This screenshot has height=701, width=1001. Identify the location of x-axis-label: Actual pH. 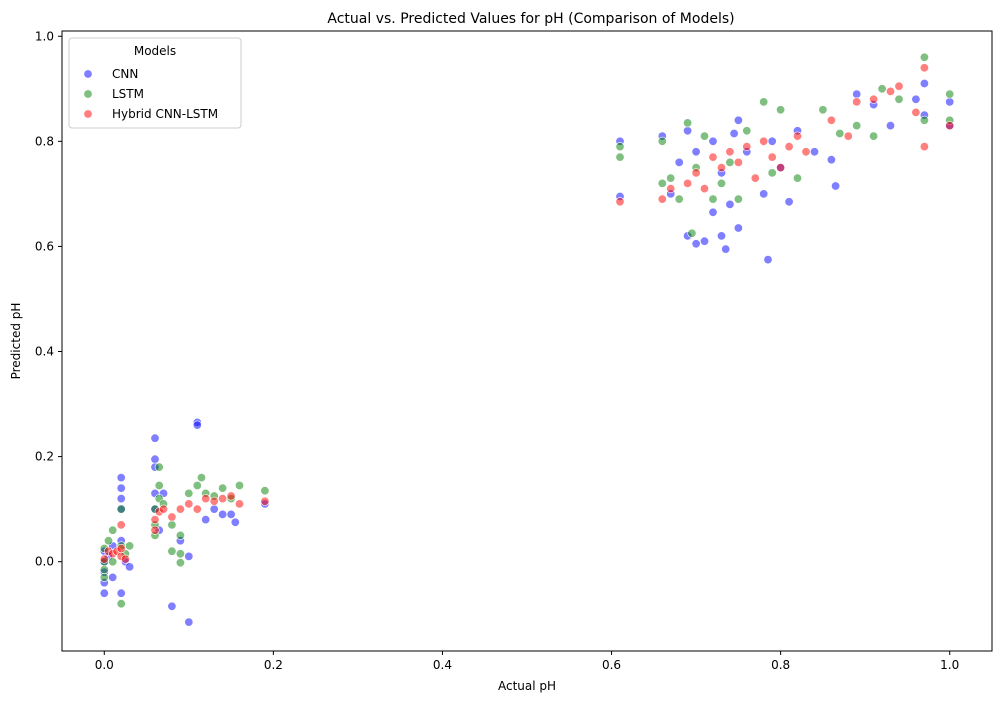
(527, 686).